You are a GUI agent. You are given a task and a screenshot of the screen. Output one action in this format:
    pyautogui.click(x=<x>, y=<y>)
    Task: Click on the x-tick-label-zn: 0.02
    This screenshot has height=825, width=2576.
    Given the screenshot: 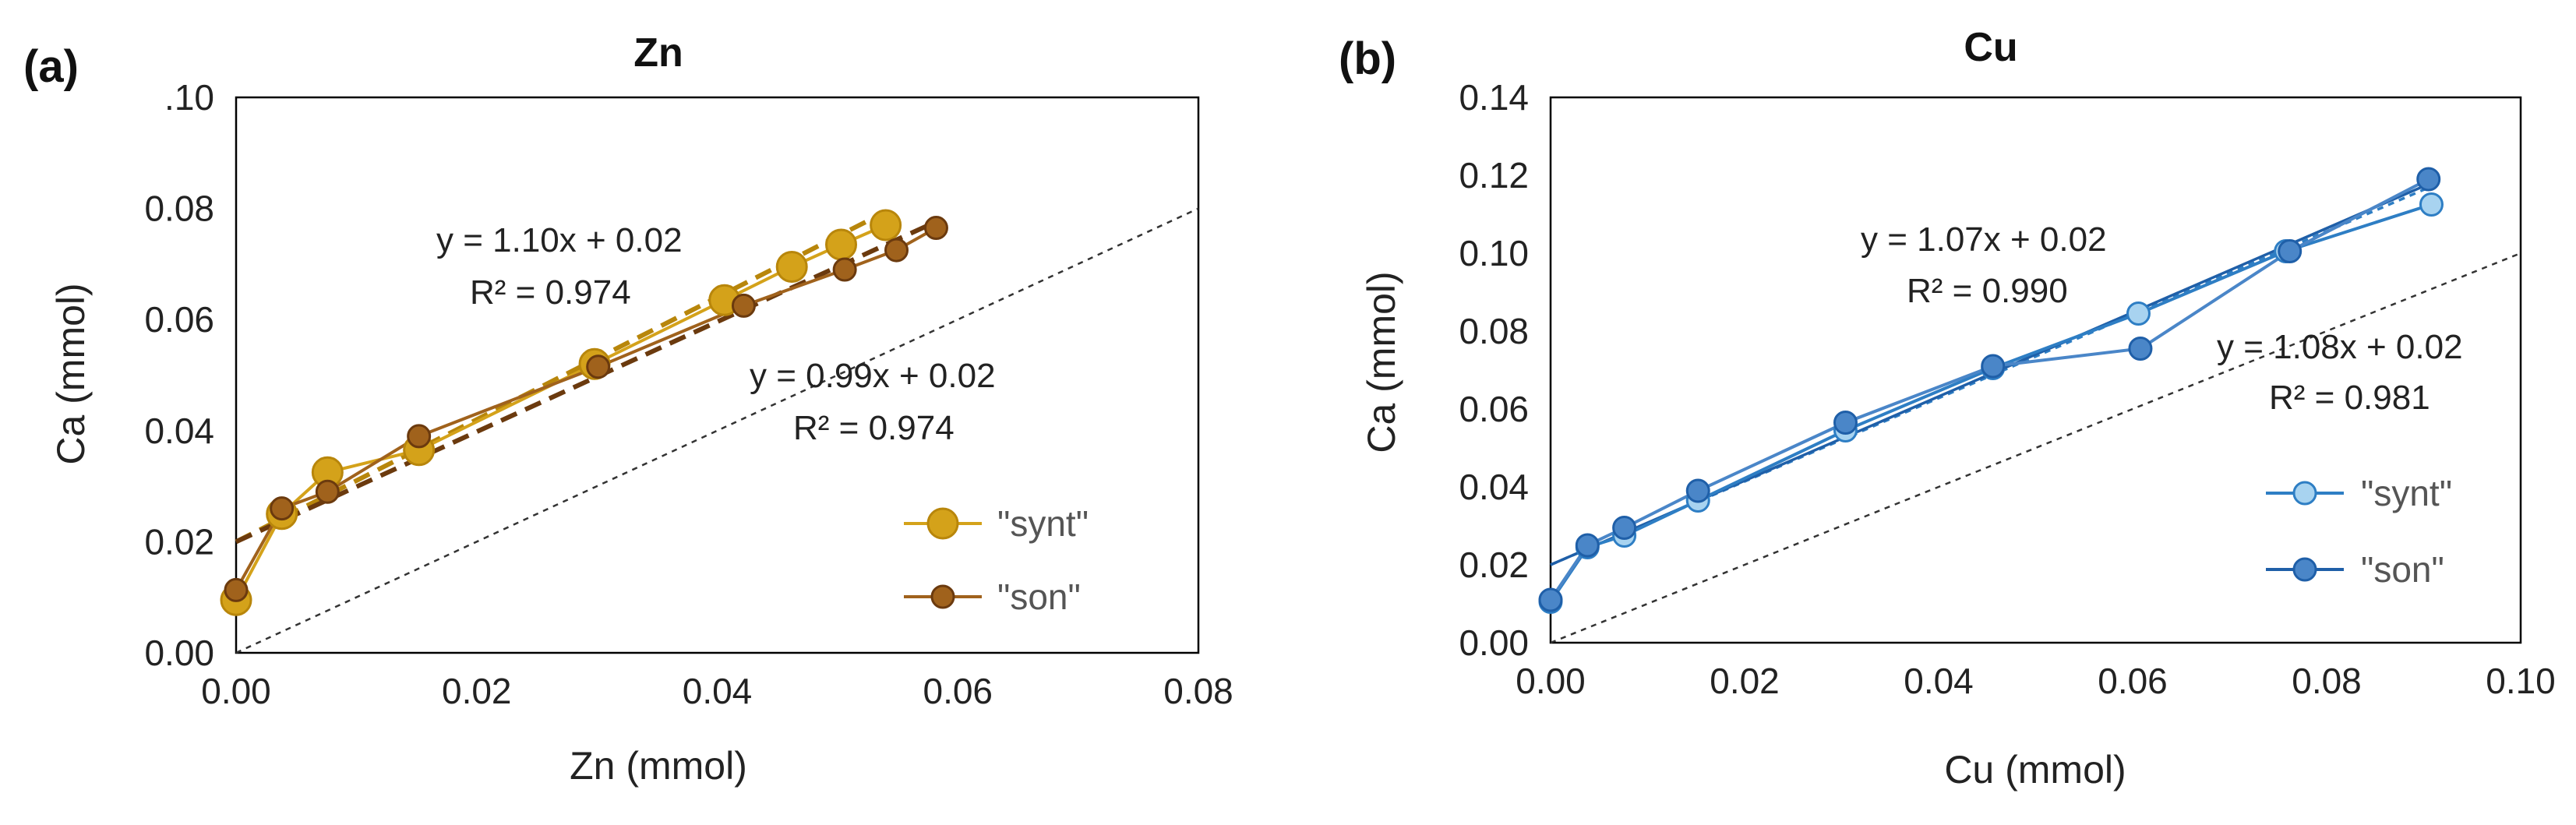 What is the action you would take?
    pyautogui.click(x=477, y=691)
    